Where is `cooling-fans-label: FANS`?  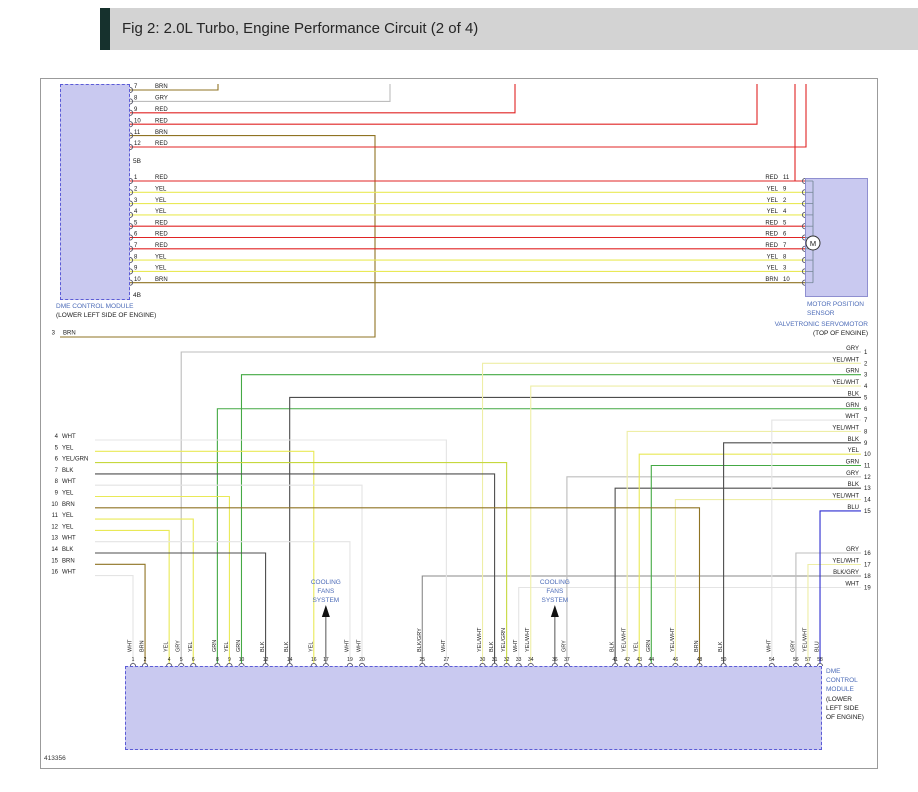 cooling-fans-label: FANS is located at coordinates (326, 591).